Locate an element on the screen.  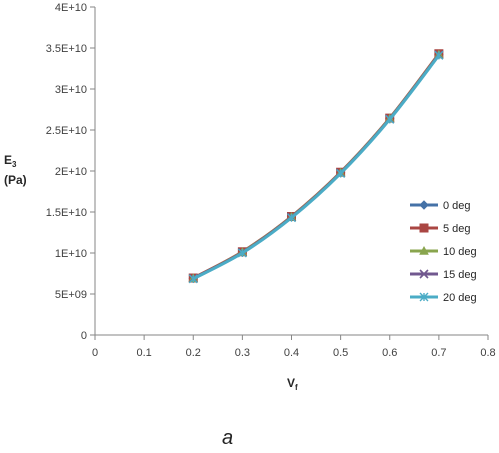
legend-item: 5 deg is located at coordinates (440, 229).